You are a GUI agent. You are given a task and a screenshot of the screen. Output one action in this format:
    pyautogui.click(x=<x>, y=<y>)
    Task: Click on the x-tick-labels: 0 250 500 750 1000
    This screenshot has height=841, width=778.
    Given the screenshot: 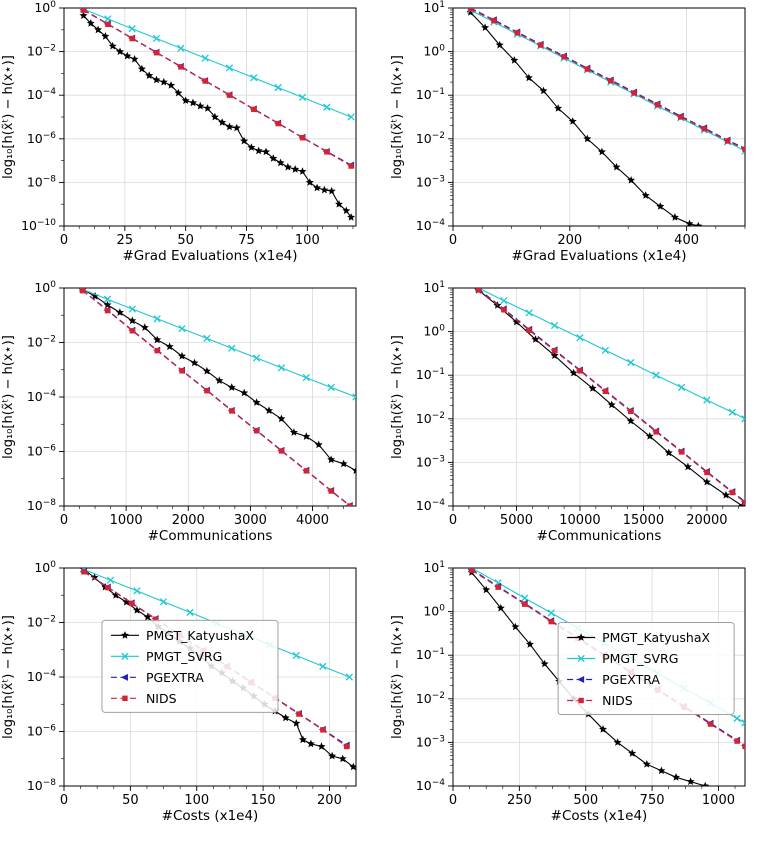 What is the action you would take?
    pyautogui.click(x=592, y=800)
    